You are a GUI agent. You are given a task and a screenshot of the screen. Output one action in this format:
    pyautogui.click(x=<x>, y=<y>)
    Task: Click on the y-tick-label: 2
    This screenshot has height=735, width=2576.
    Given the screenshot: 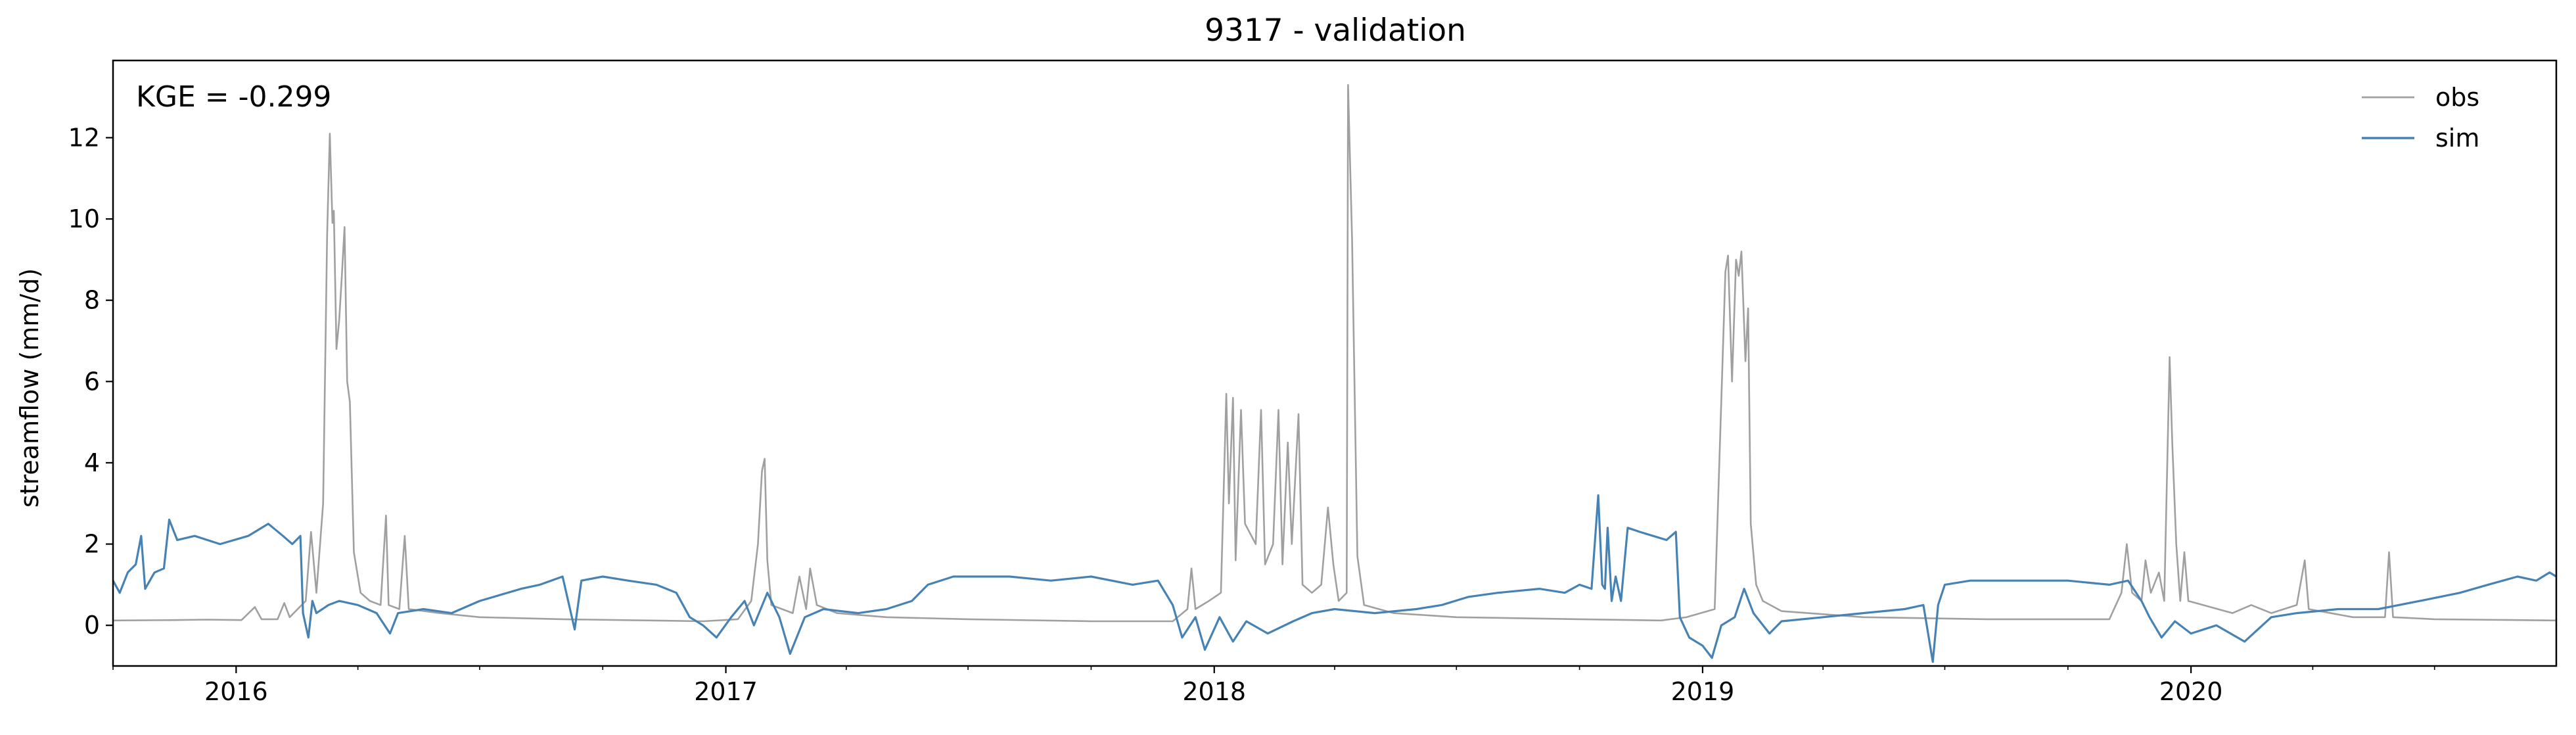 What is the action you would take?
    pyautogui.click(x=92, y=544)
    